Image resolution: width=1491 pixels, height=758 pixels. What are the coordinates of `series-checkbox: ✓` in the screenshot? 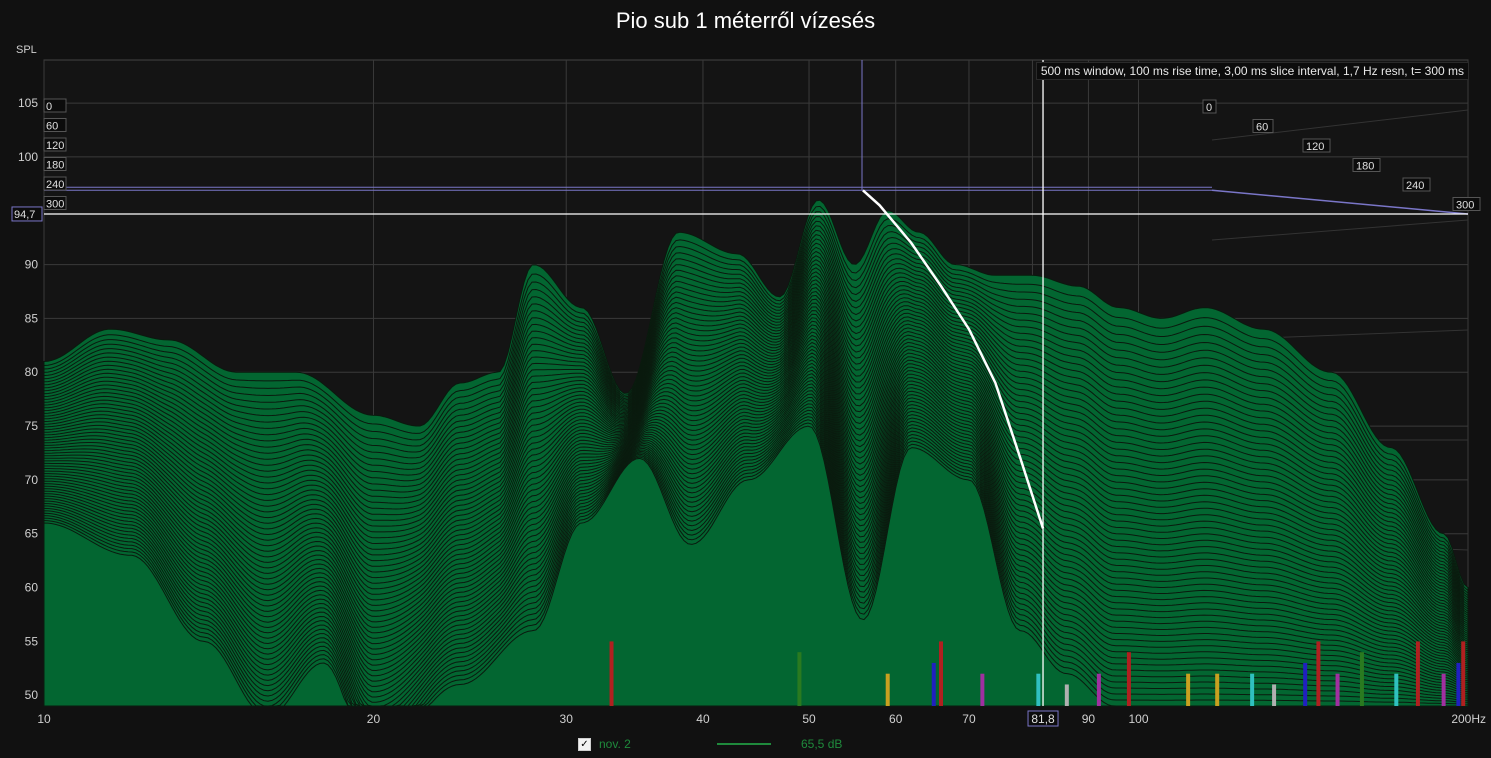 It's located at (584, 744).